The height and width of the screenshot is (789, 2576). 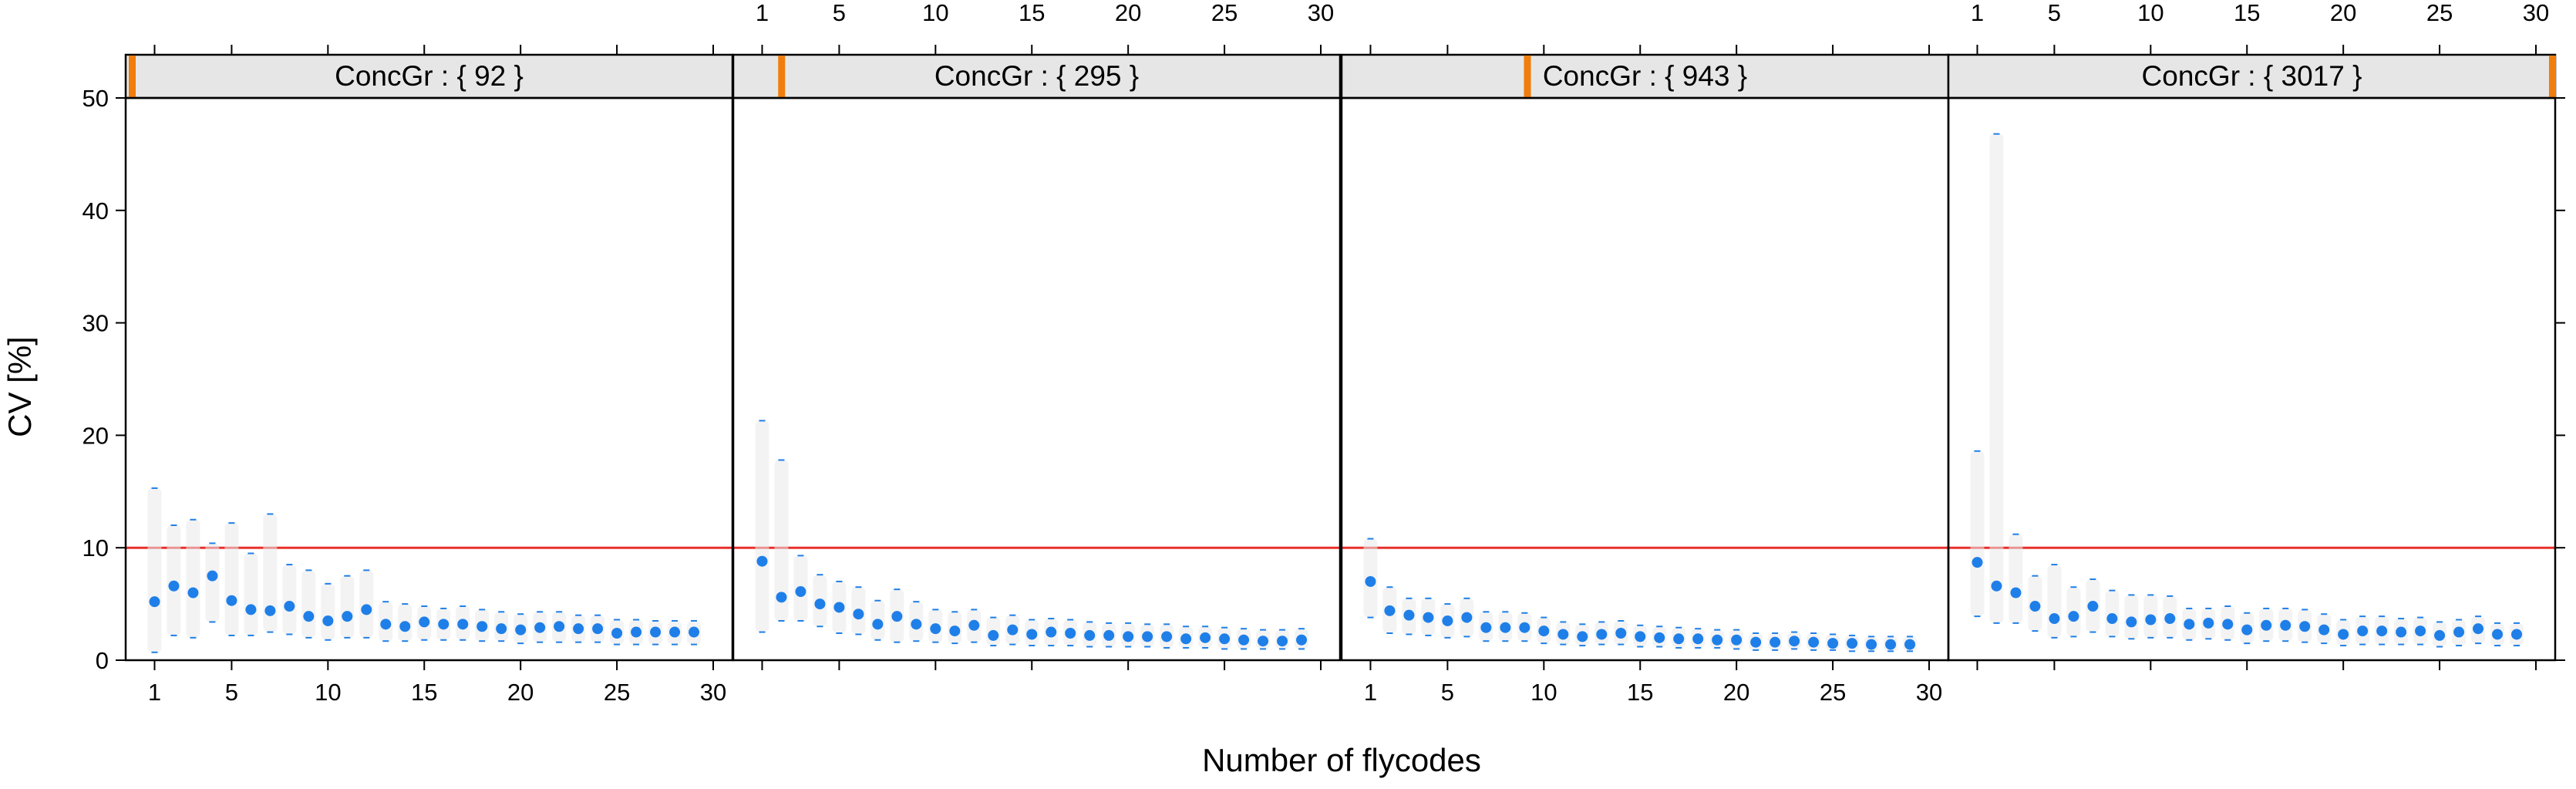 What do you see at coordinates (2536, 13) in the screenshot?
I see `x-tick-label-top: 30` at bounding box center [2536, 13].